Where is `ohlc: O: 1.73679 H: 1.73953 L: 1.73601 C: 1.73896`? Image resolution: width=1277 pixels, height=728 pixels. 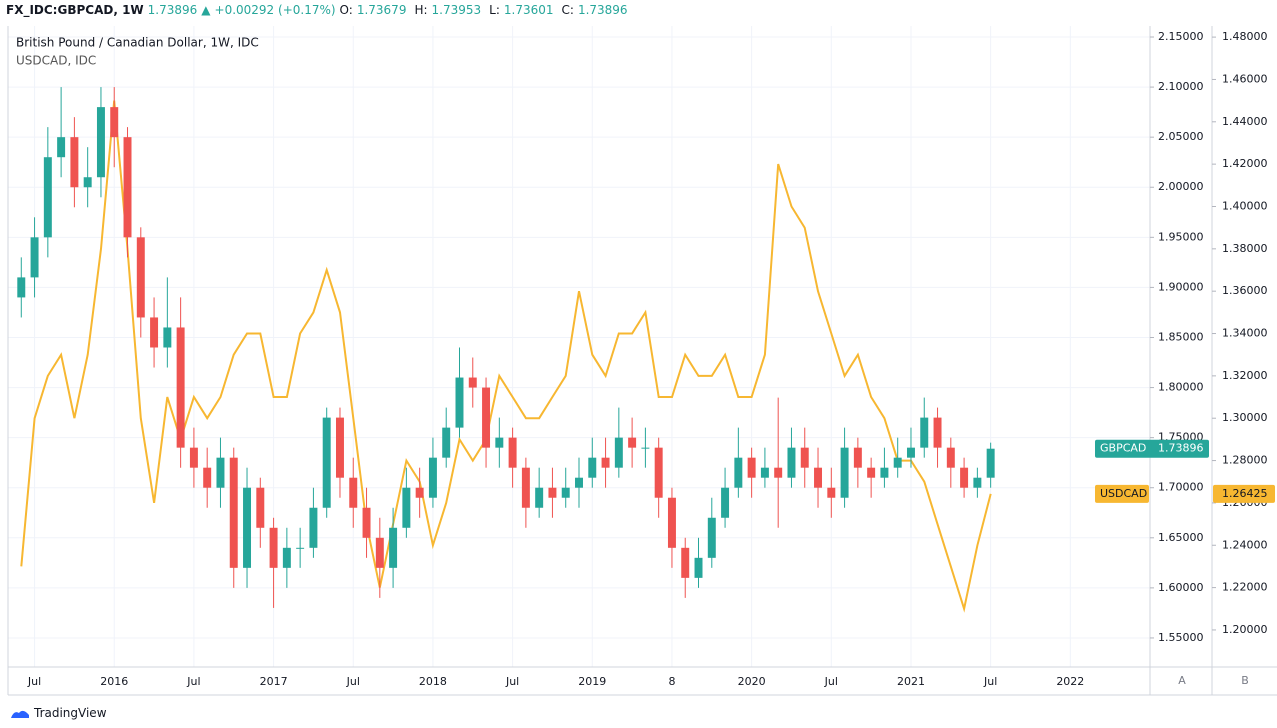 ohlc: O: 1.73679 H: 1.73953 L: 1.73601 C: 1.73896 is located at coordinates (486, 10).